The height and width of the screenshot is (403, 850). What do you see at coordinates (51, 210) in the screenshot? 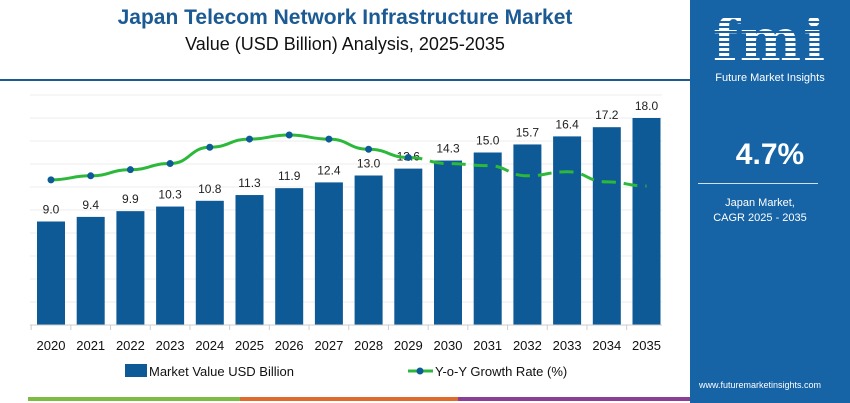
I see `bar-value-label: 9.0` at bounding box center [51, 210].